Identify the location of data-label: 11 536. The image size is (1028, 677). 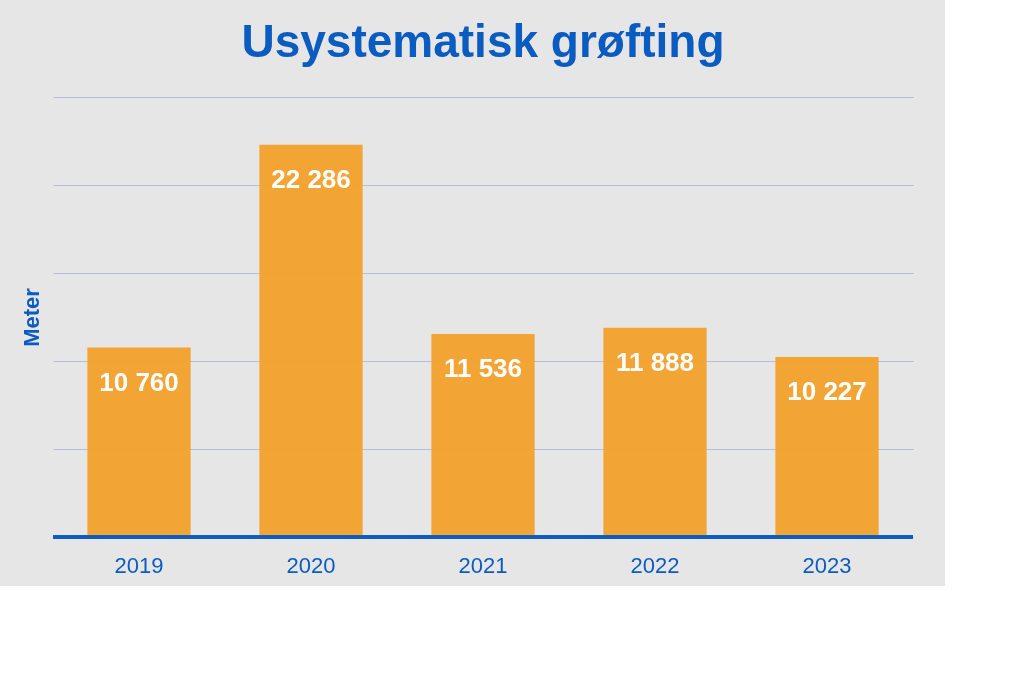
(483, 367).